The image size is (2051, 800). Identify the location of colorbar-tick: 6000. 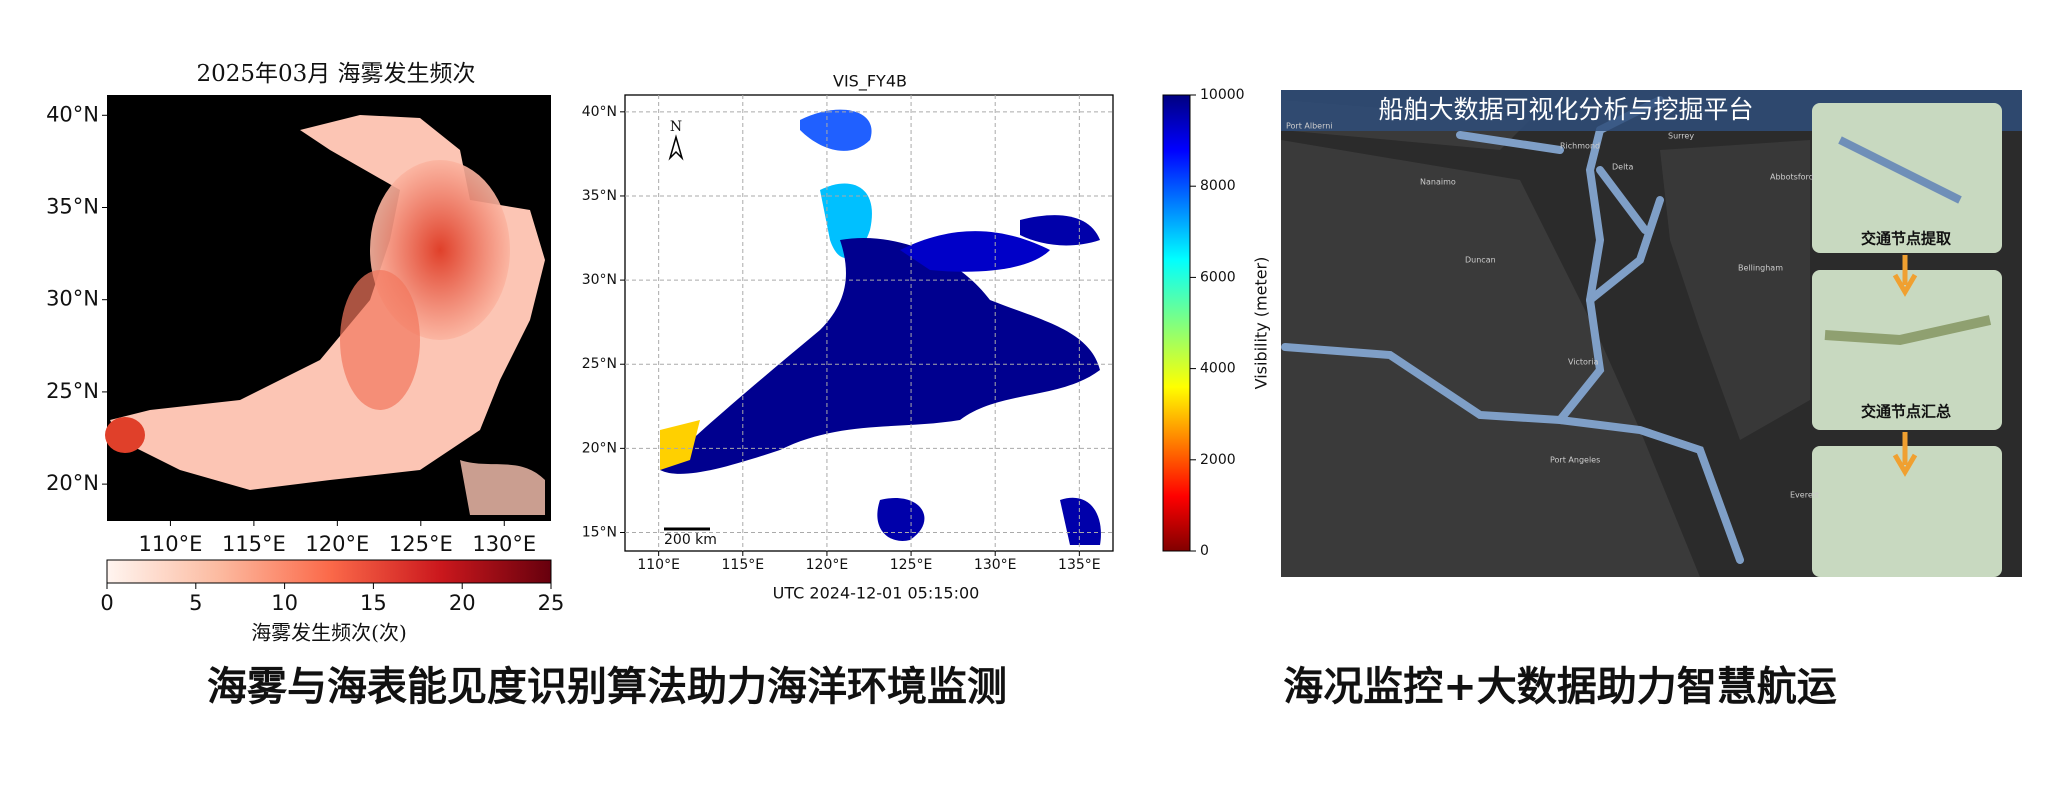
(1218, 277).